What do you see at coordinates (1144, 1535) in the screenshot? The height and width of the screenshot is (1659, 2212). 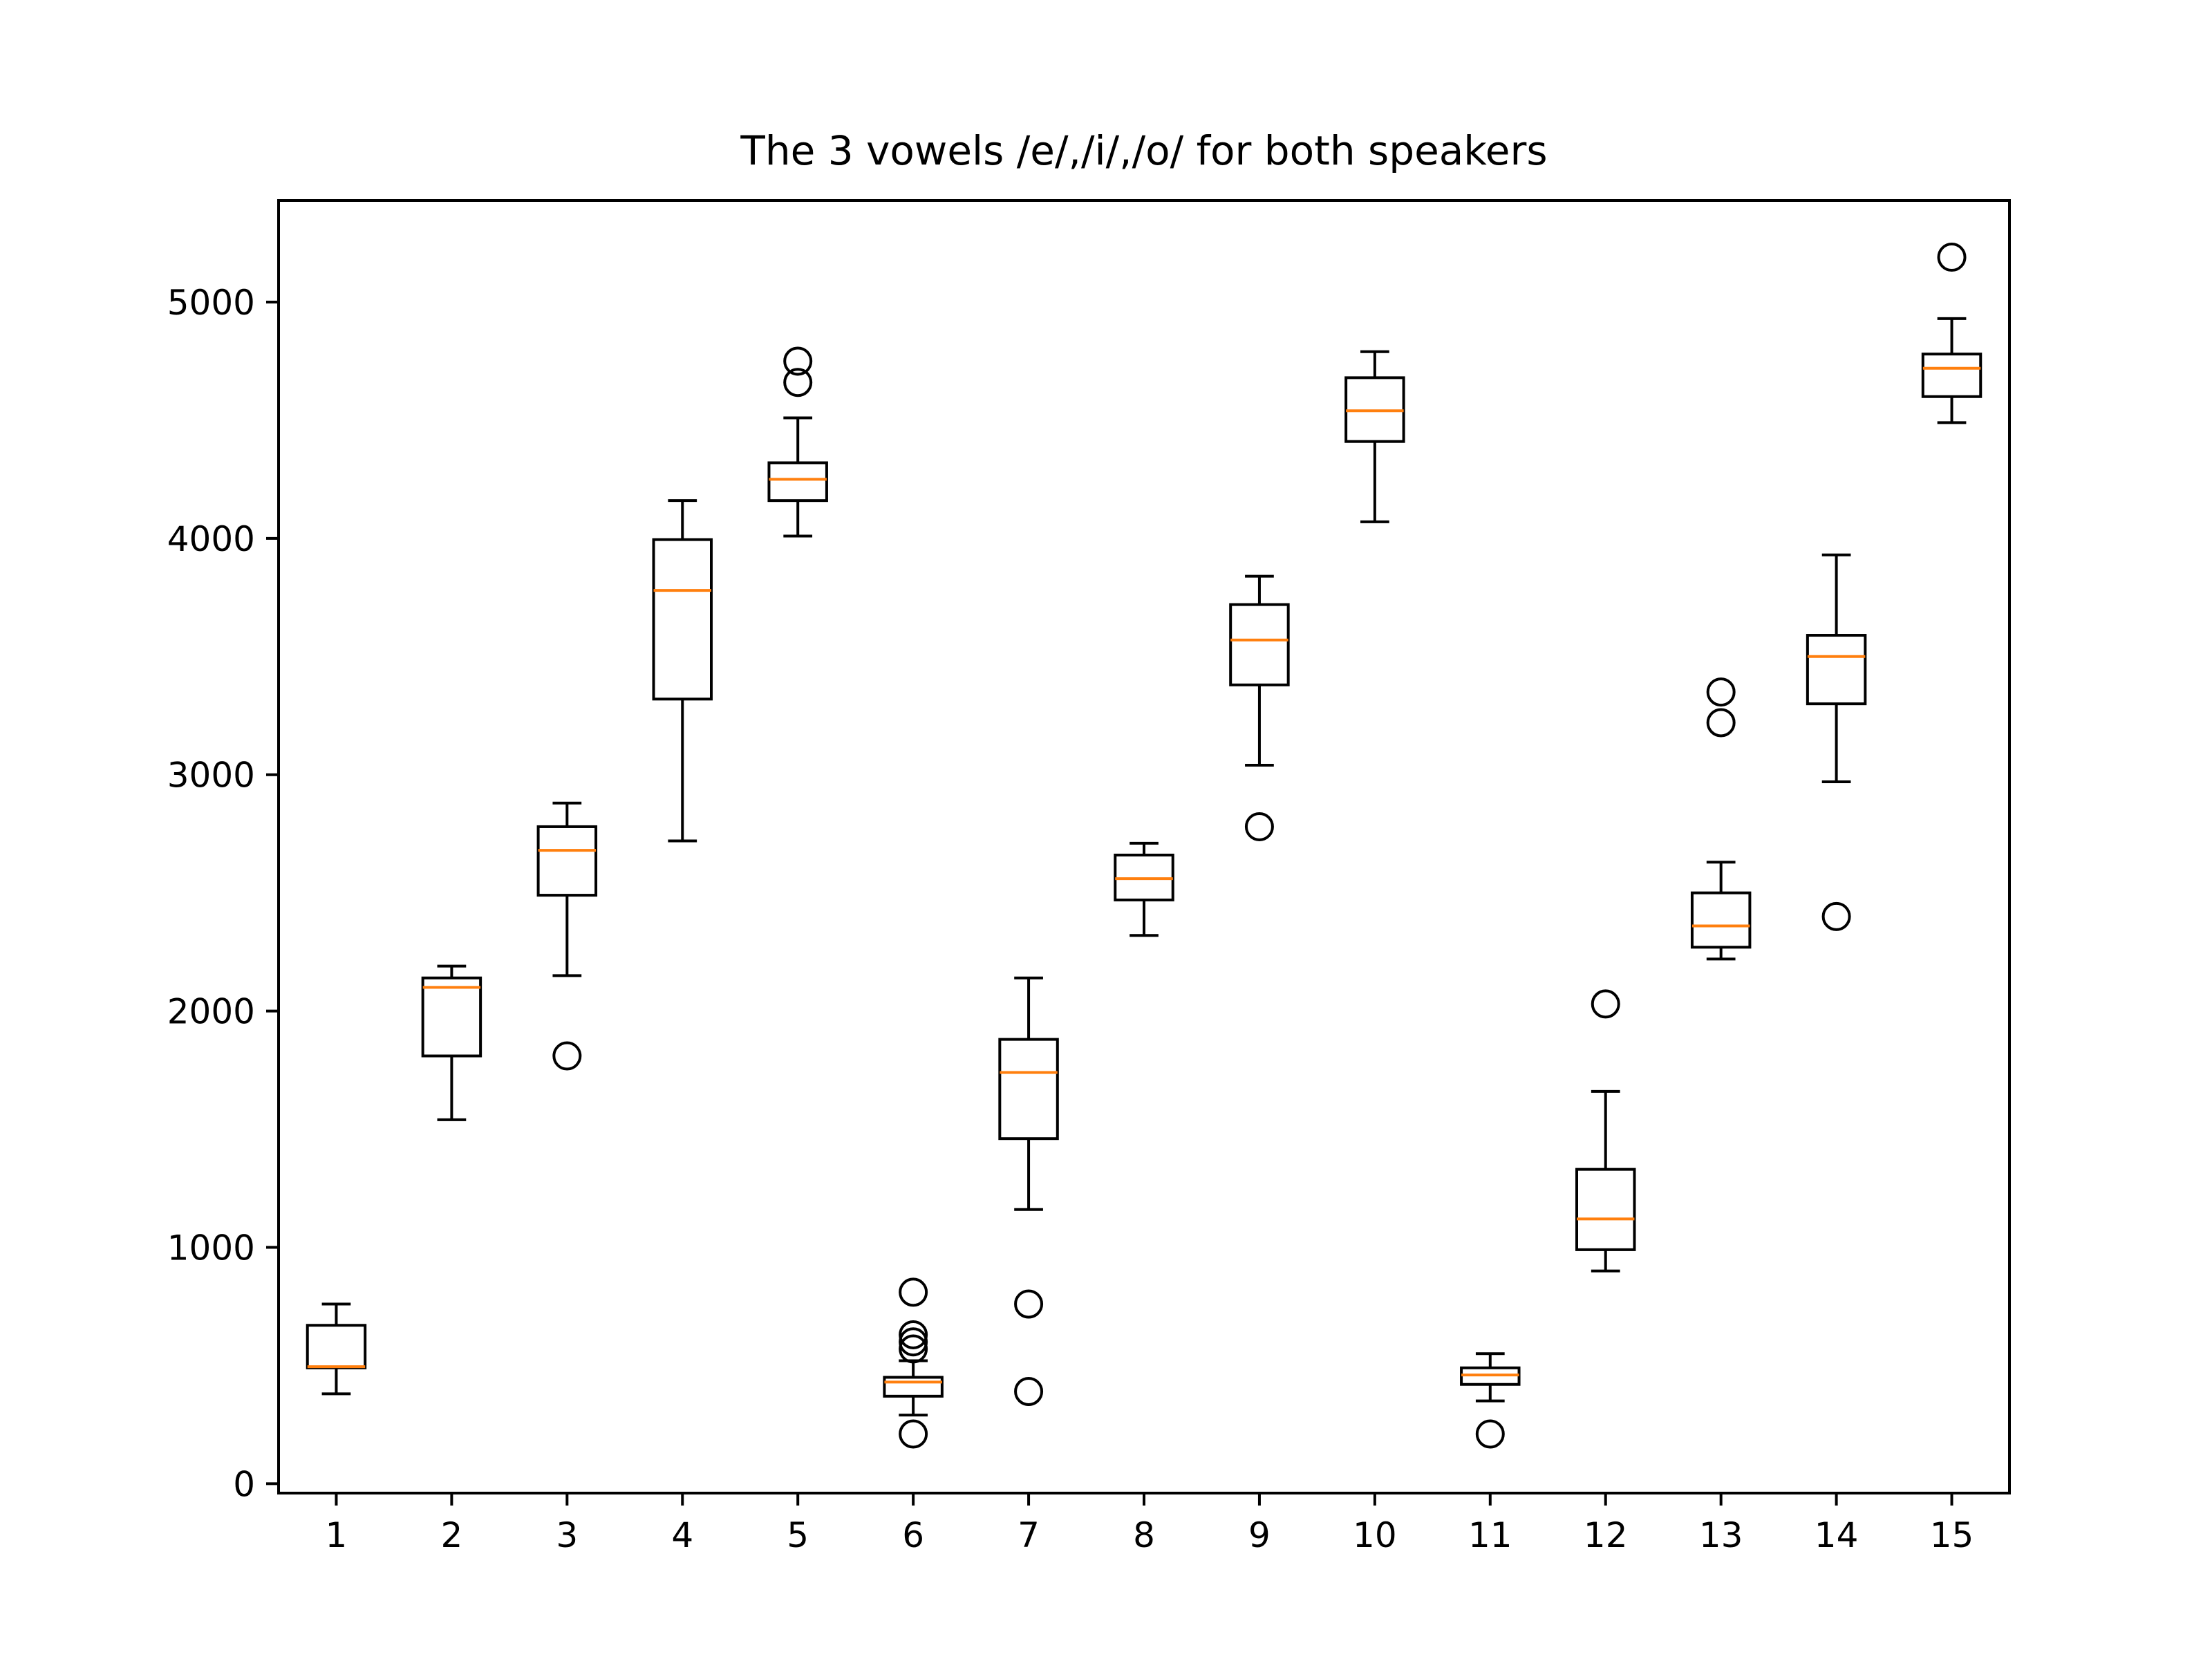 I see `x-tick-label: 8` at bounding box center [1144, 1535].